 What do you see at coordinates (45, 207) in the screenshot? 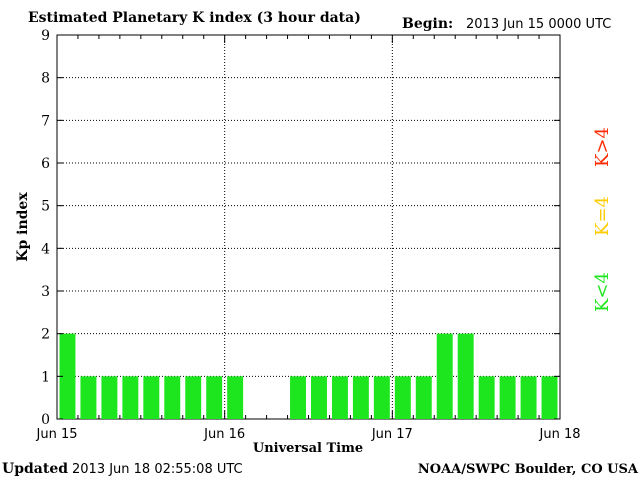
I see `y-tick-label: 5` at bounding box center [45, 207].